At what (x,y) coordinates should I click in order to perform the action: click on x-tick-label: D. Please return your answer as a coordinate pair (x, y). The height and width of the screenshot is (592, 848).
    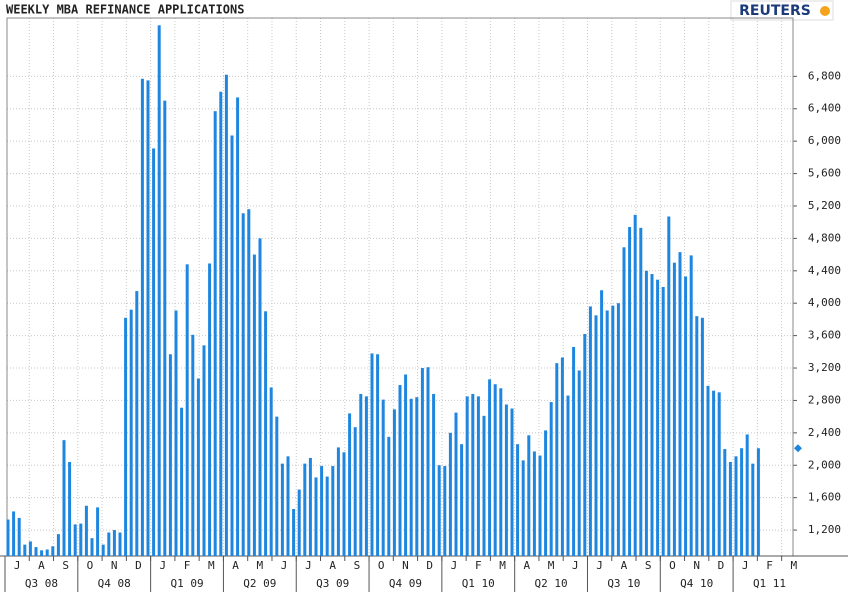
    Looking at the image, I should click on (429, 565).